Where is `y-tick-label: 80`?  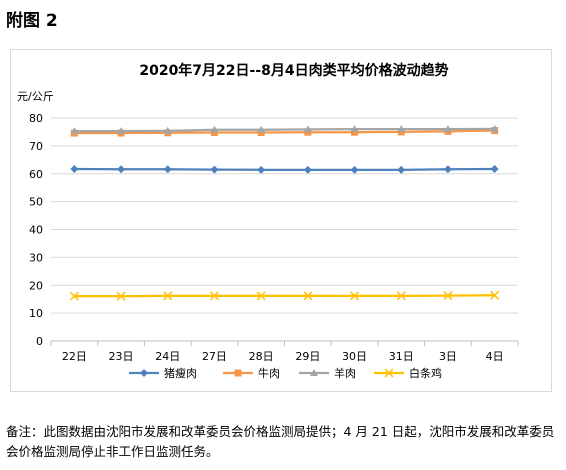
y-tick-label: 80 is located at coordinates (36, 118).